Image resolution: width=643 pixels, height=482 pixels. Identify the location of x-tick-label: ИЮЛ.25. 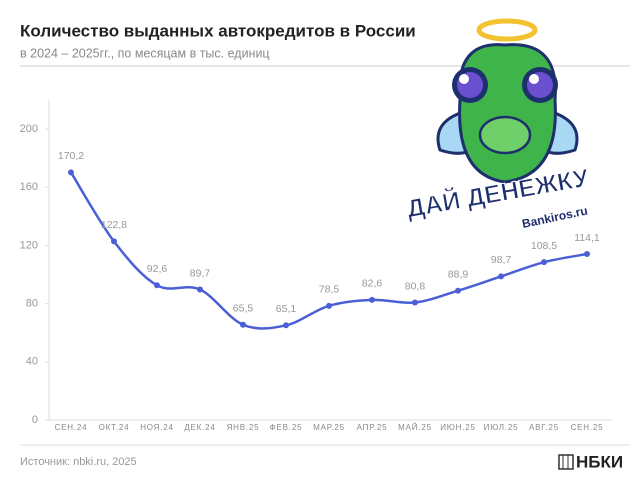
(501, 427).